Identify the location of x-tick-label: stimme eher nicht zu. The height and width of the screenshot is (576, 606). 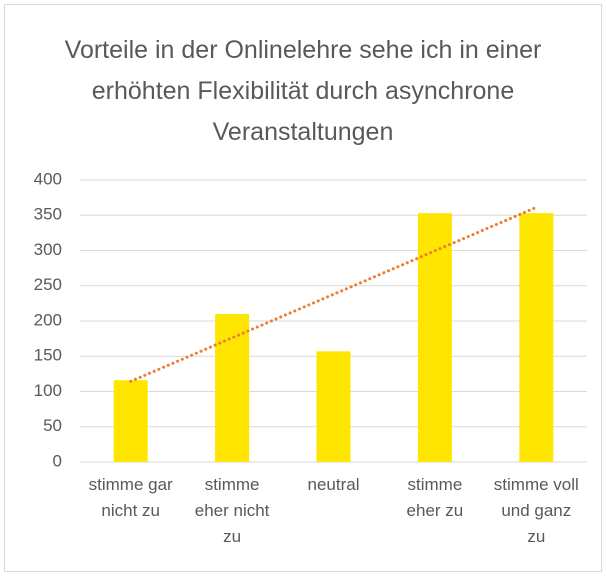
(232, 510).